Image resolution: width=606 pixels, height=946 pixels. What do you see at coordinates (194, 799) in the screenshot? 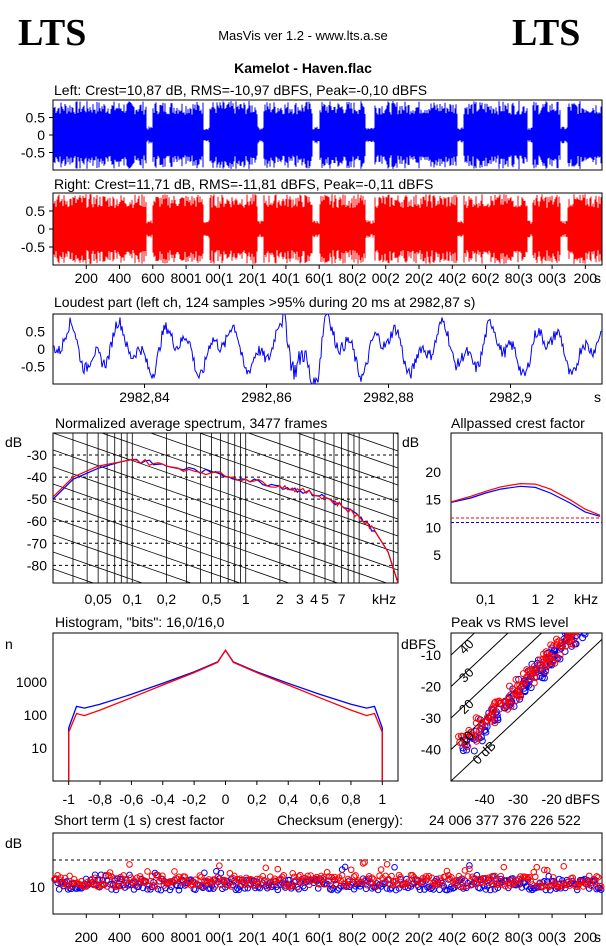
I see `histogram-xtick-label: -0,2` at bounding box center [194, 799].